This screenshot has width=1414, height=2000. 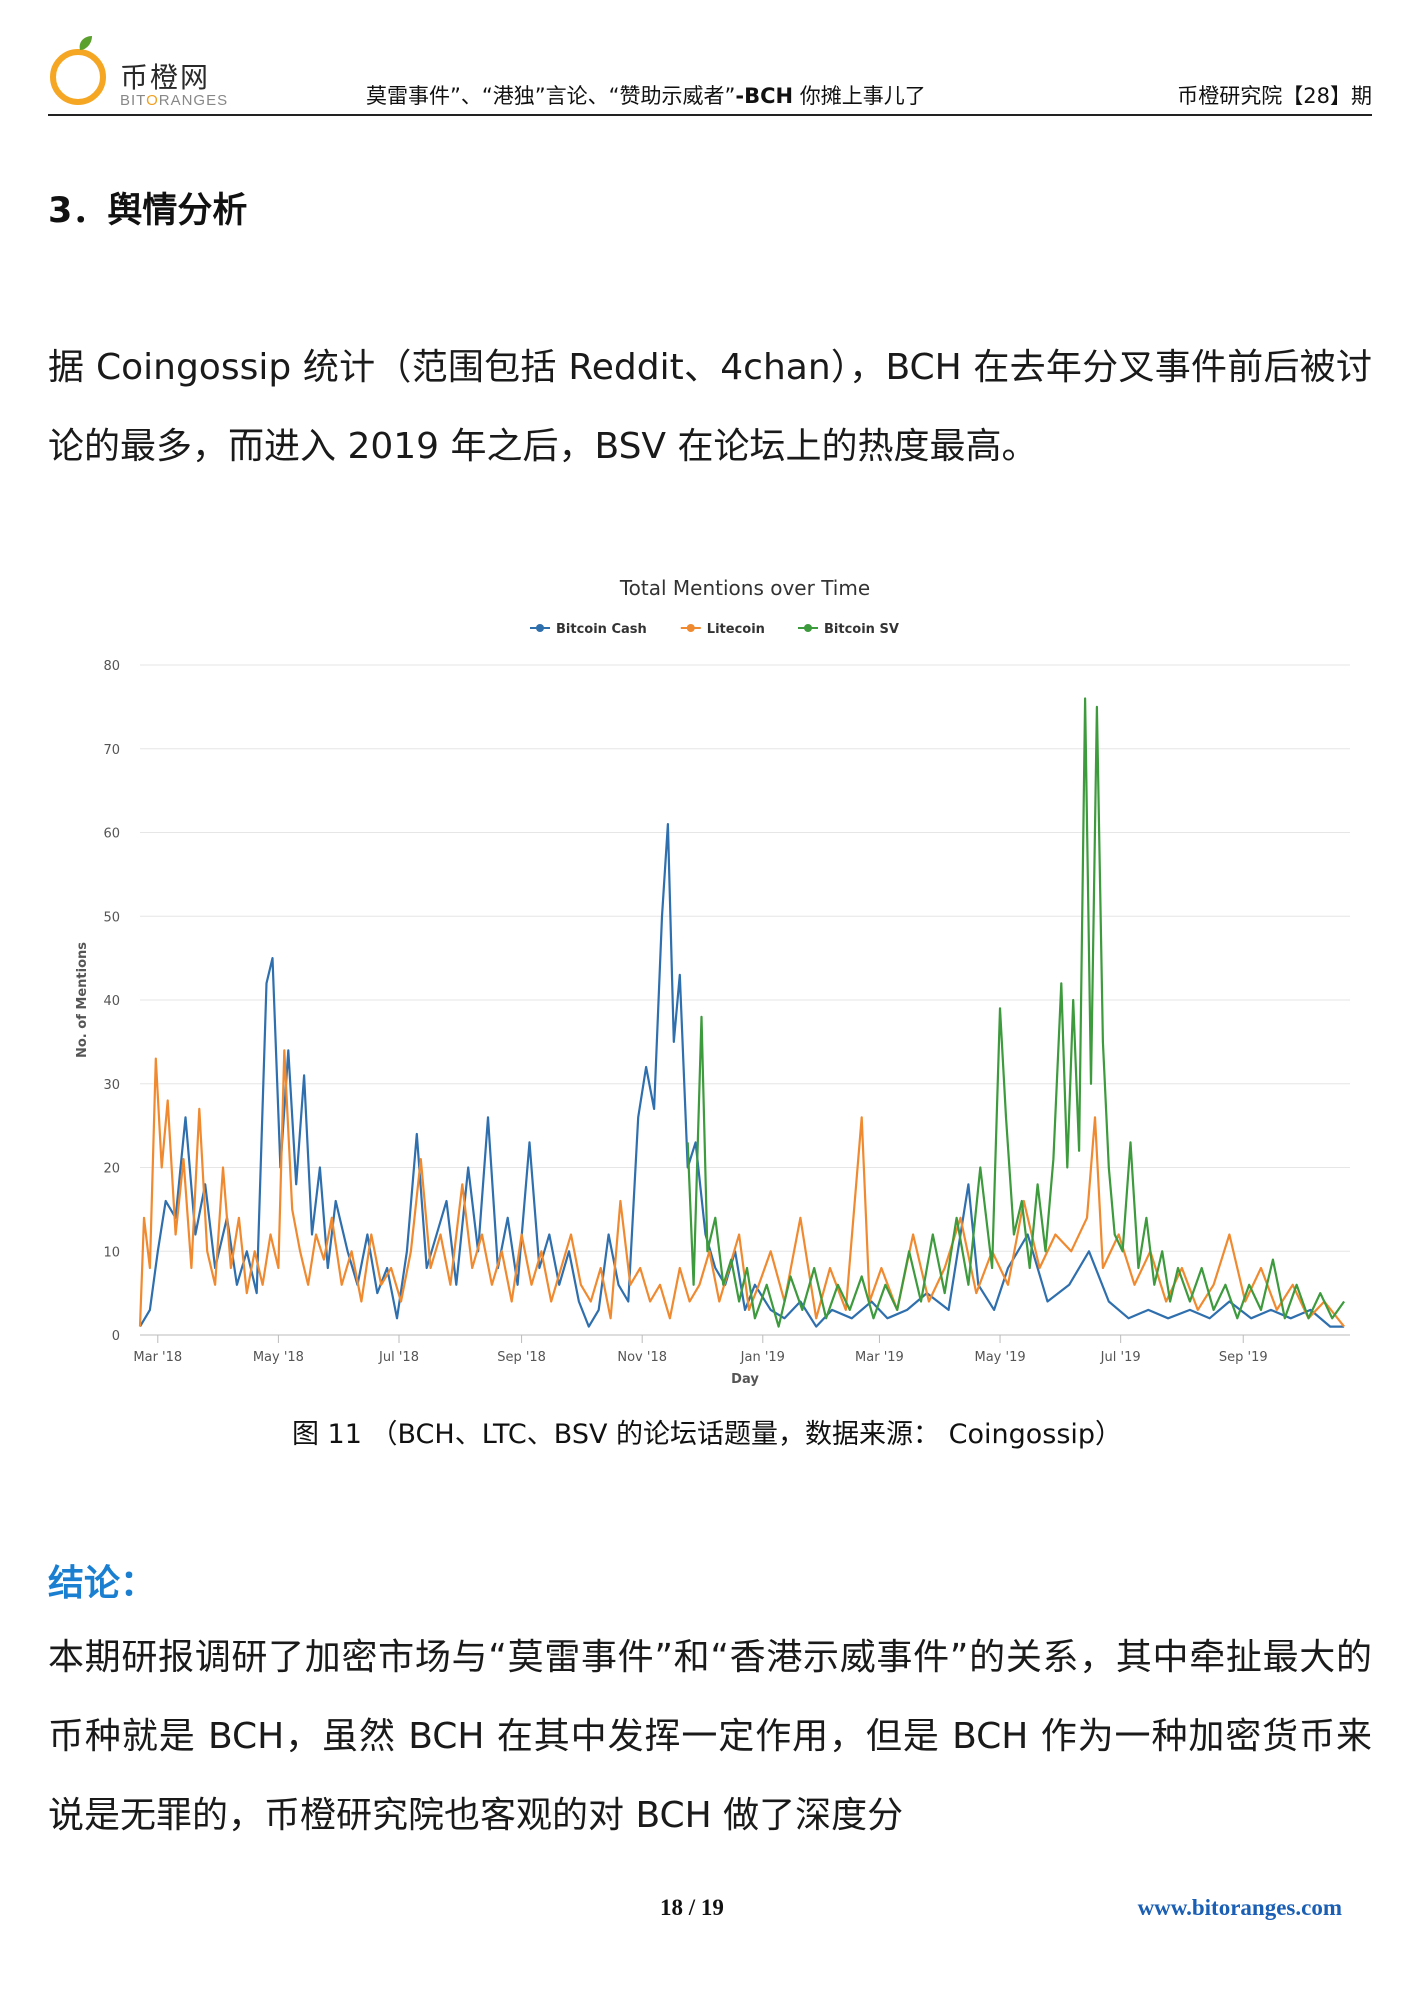 I want to click on x-tick-label-8: Jul '19, so click(x=1120, y=1357).